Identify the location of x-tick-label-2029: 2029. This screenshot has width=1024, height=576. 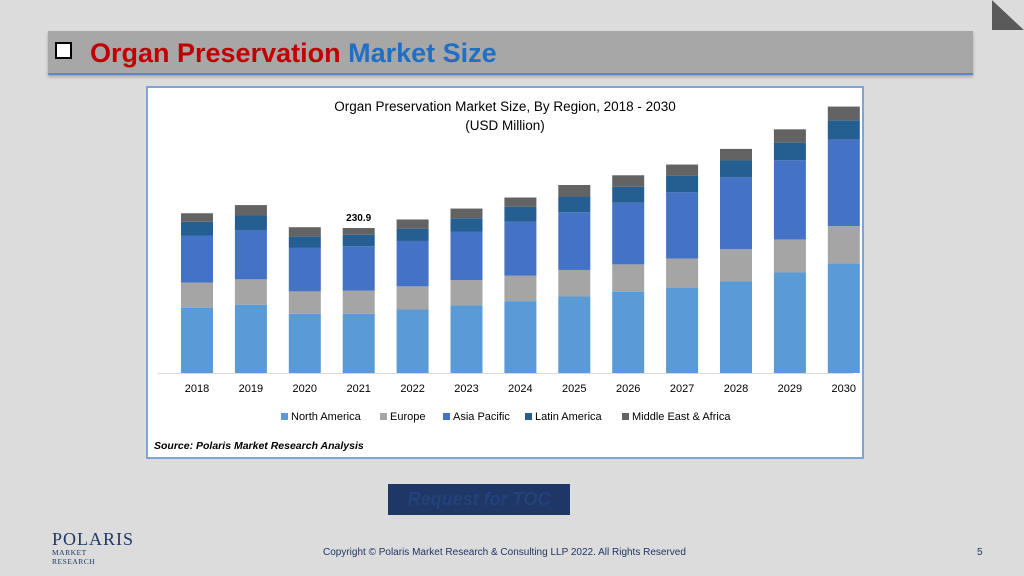
(790, 389).